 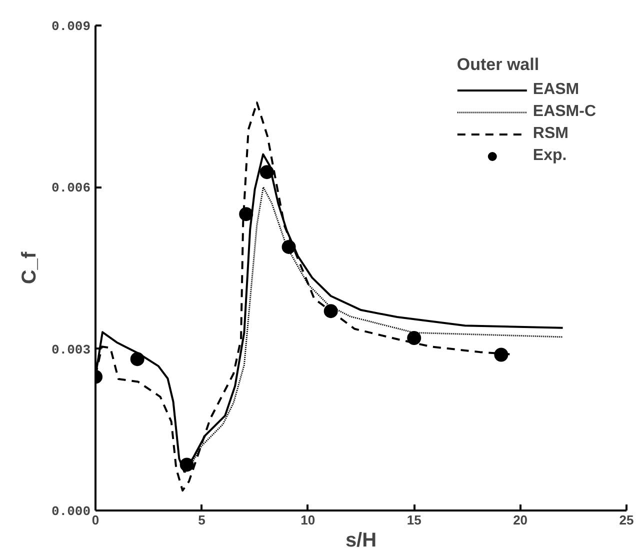 I want to click on x-tick-label: 10, so click(x=308, y=520).